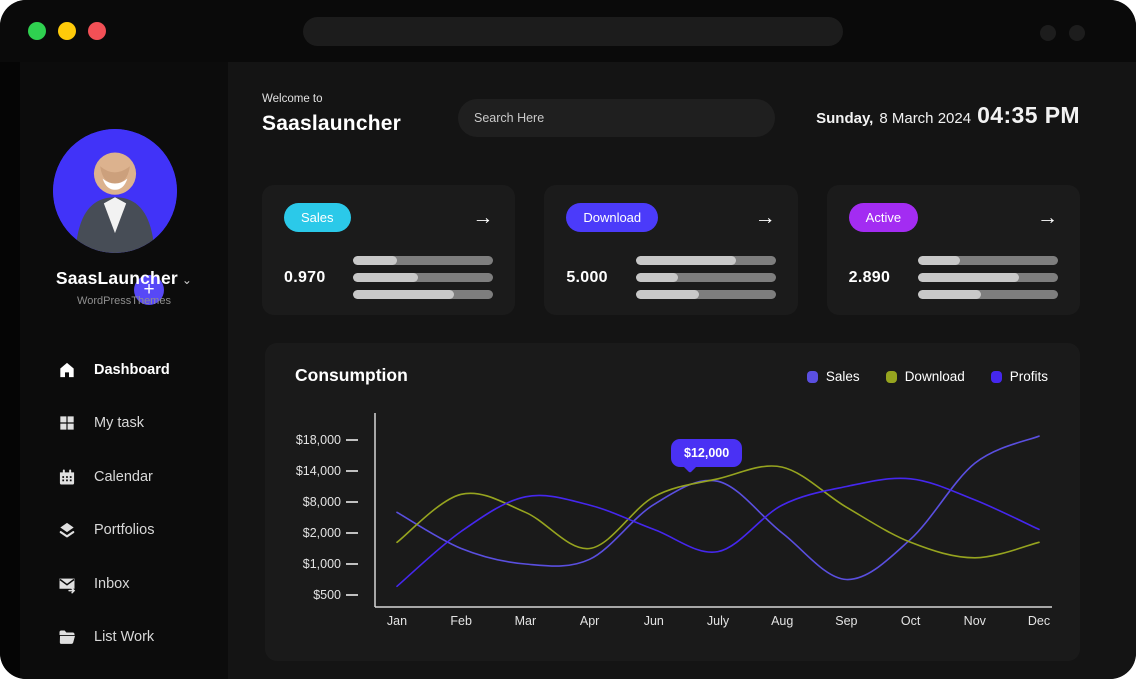 This screenshot has width=1136, height=679. Describe the element at coordinates (327, 595) in the screenshot. I see `svg-text: $500` at that location.